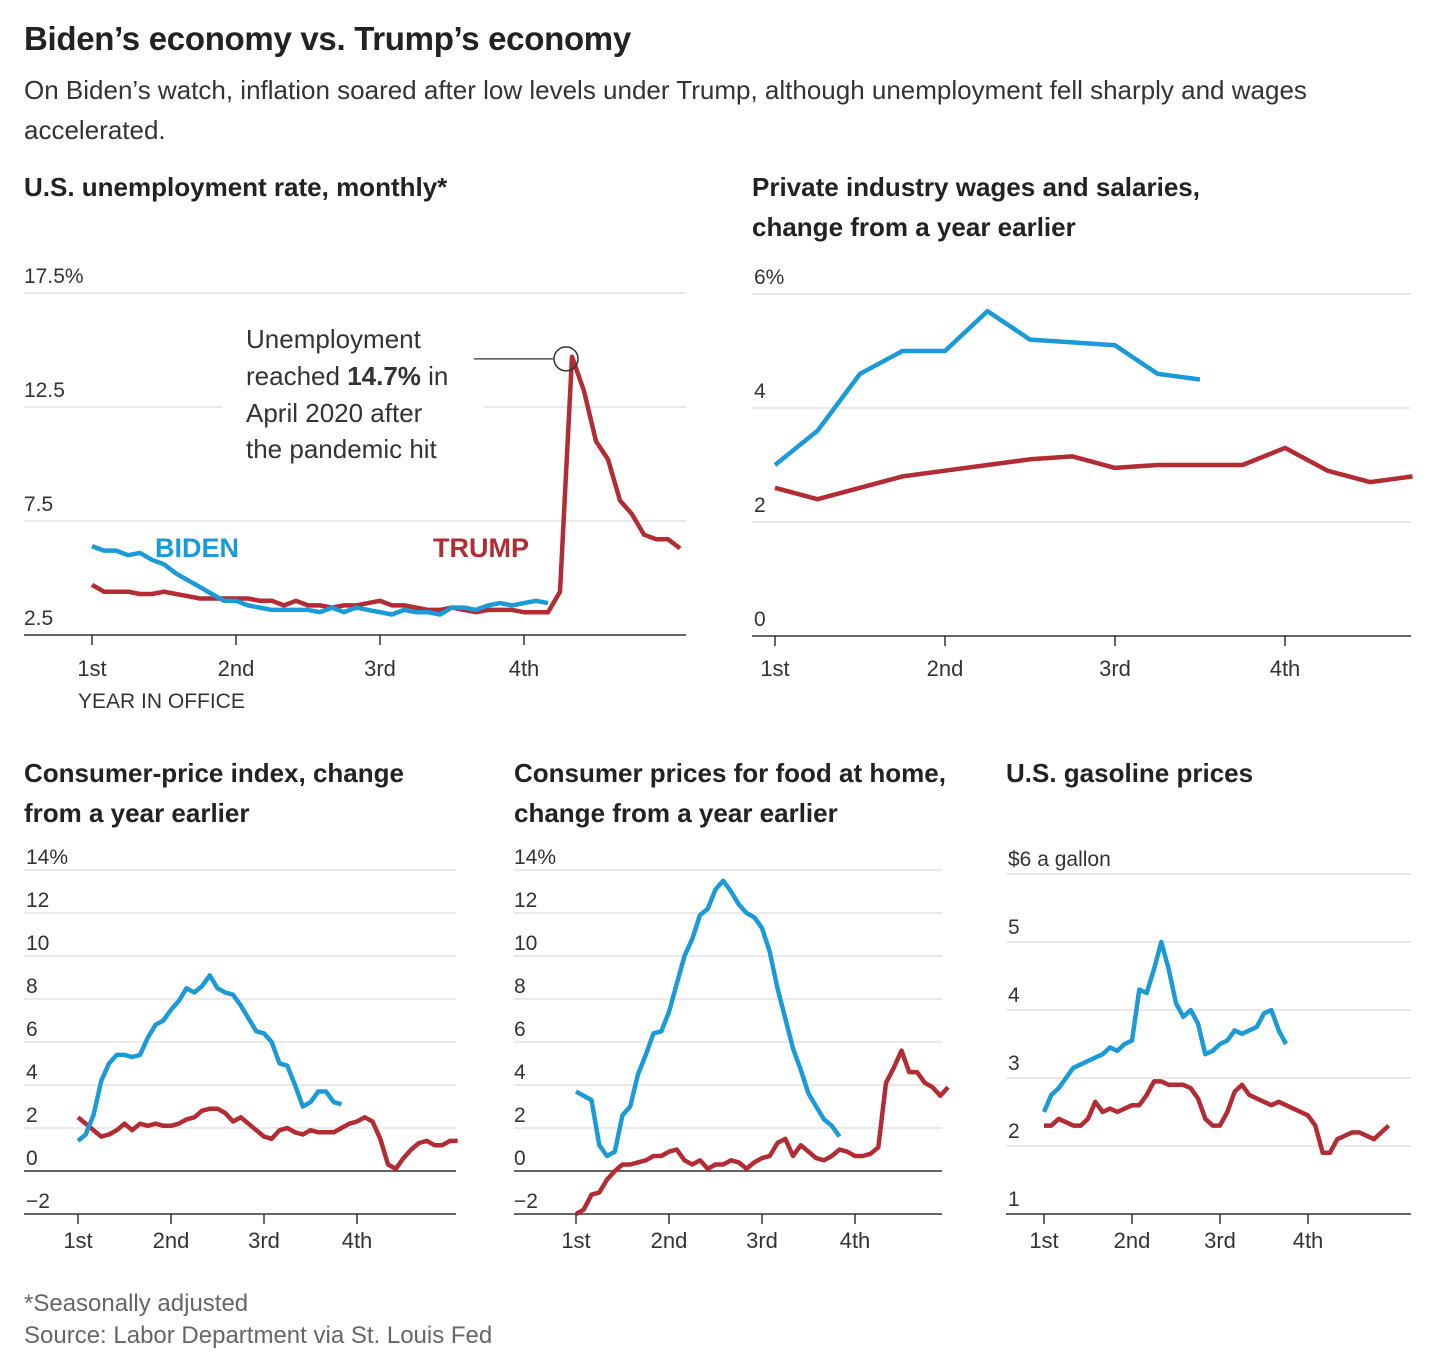  Describe the element at coordinates (38, 618) in the screenshot. I see `y-tick-label: 2.5` at that location.